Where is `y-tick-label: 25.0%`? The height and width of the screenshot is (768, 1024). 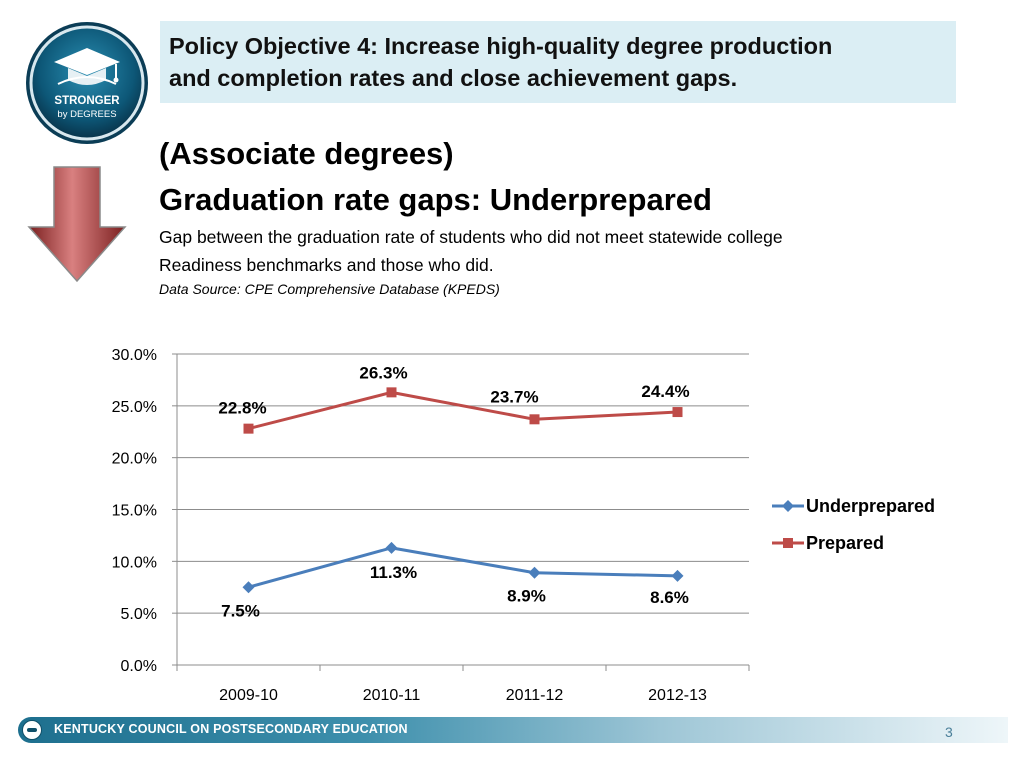
y-tick-label: 25.0% is located at coordinates (134, 407).